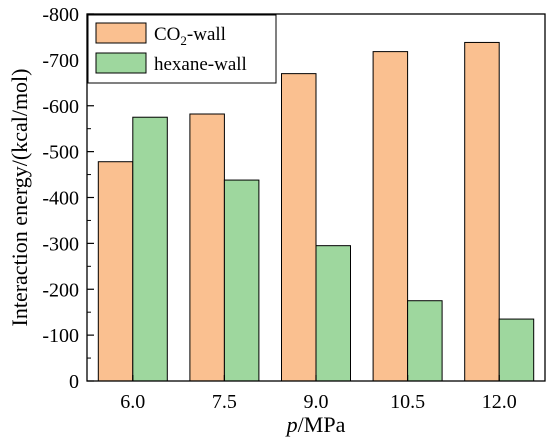 This screenshot has width=550, height=444. Describe the element at coordinates (74, 382) in the screenshot. I see `y-tick-label-0: 0` at that location.